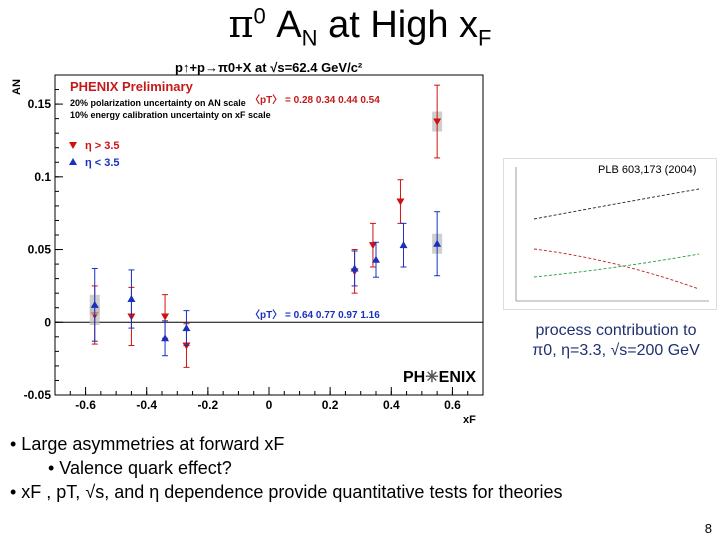 This screenshot has width=720, height=540. I want to click on title-at: at High x, so click(398, 25).